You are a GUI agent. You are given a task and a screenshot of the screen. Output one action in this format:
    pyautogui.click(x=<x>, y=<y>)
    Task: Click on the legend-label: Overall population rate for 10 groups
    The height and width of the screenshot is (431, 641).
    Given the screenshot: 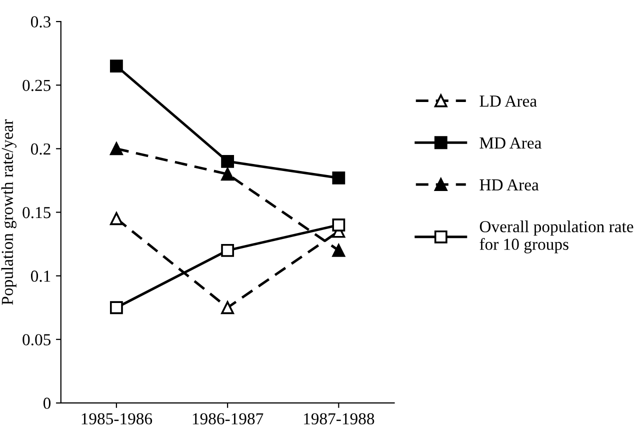 What is the action you would take?
    pyautogui.click(x=557, y=237)
    